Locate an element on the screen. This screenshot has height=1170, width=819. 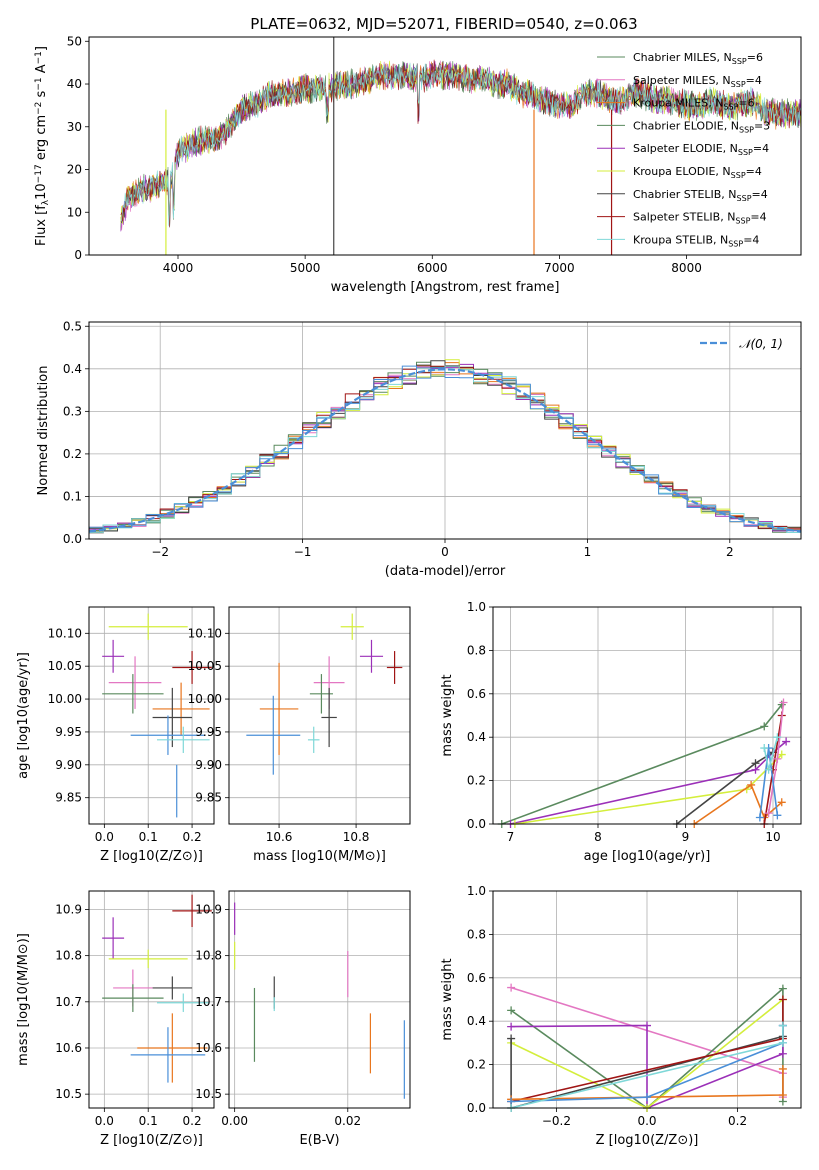
x-tick-label: 7 is located at coordinates (511, 837).